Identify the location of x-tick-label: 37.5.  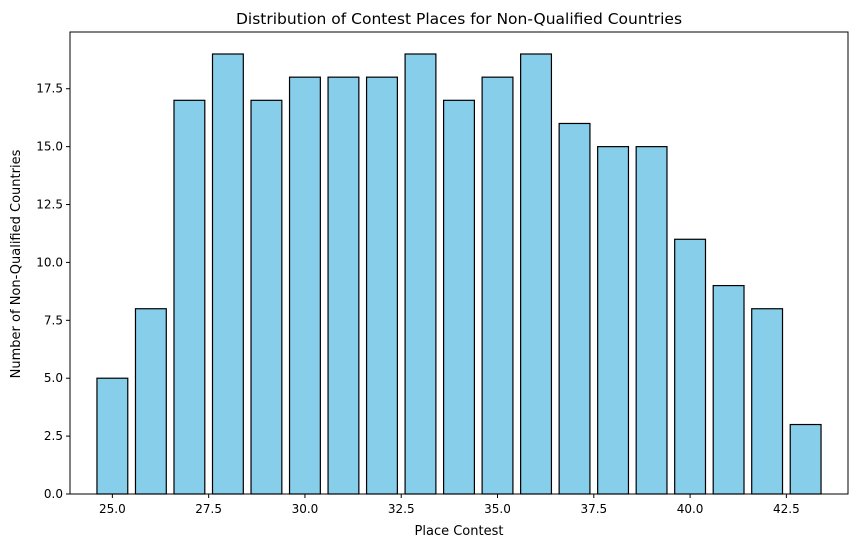
(593, 509).